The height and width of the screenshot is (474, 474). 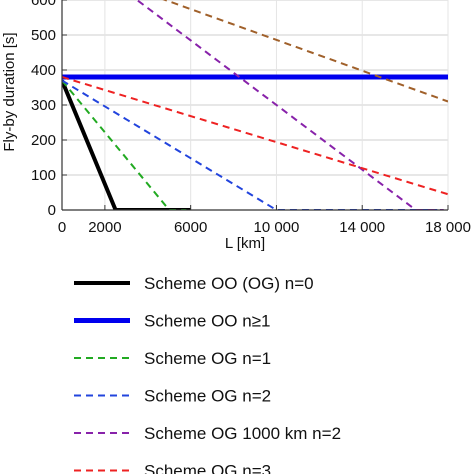 What do you see at coordinates (207, 358) in the screenshot?
I see `legend-label: Scheme OG n=1` at bounding box center [207, 358].